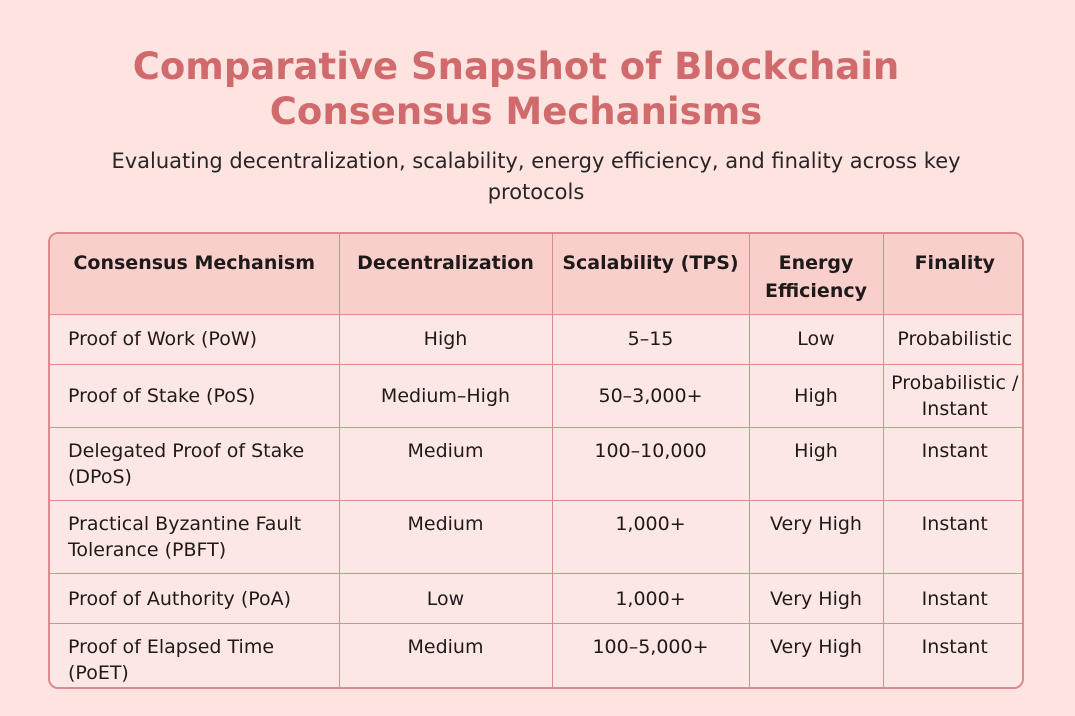 The height and width of the screenshot is (716, 1075). What do you see at coordinates (195, 655) in the screenshot?
I see `cell-mechanism: Proof of Elapsed Time (PoET)` at bounding box center [195, 655].